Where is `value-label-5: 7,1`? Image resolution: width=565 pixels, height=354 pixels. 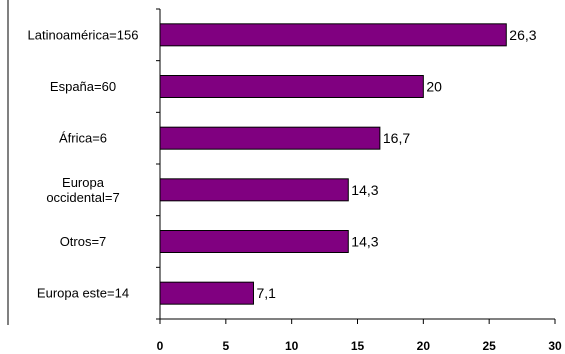 value-label-5: 7,1 is located at coordinates (266, 293).